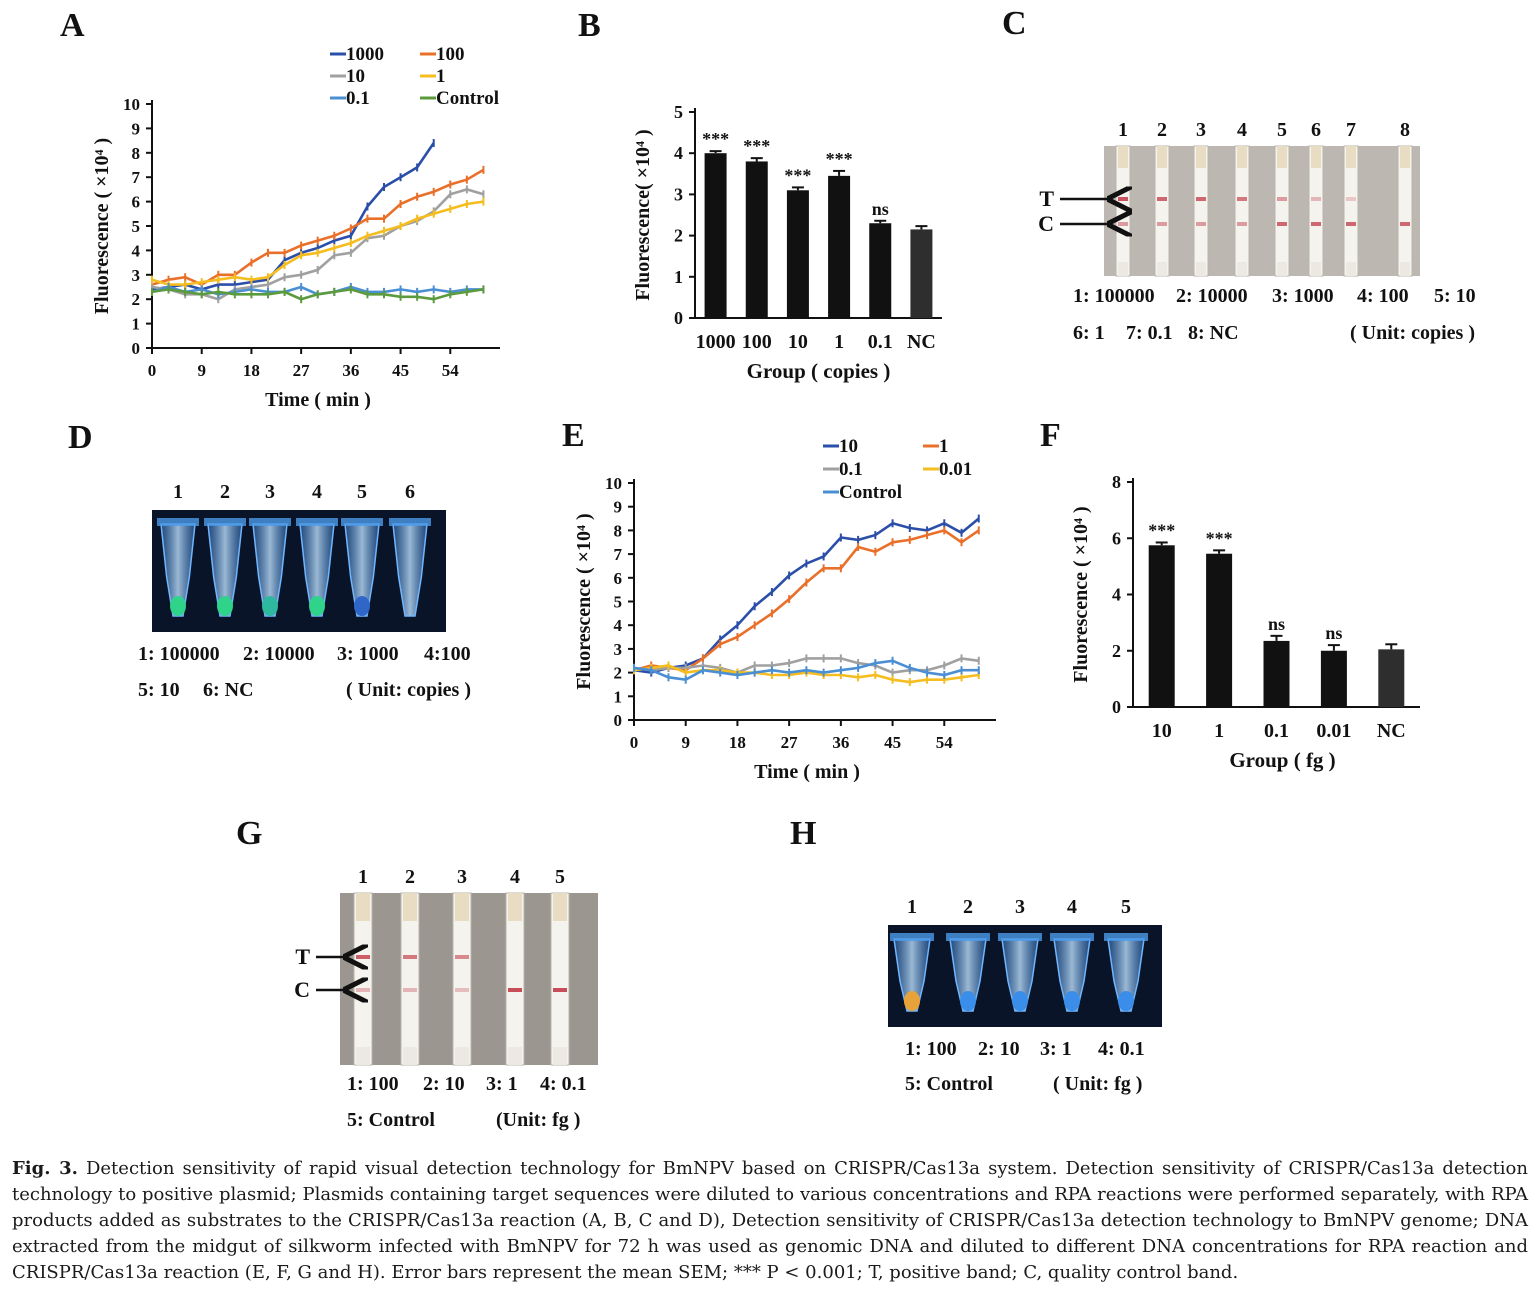  Describe the element at coordinates (839, 342) in the screenshot. I see `x-tick-label: 1` at that location.